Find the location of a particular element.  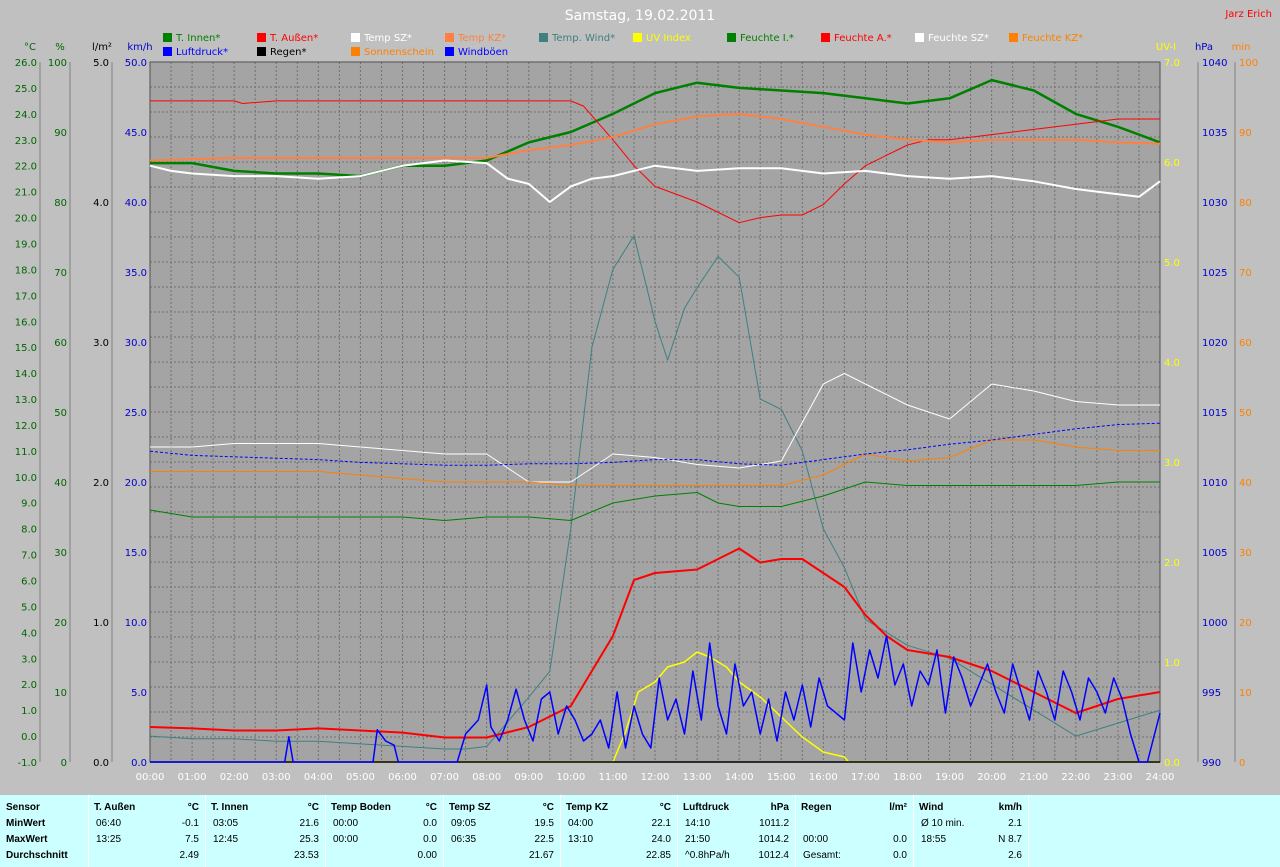

x-tick-label: 09:00 is located at coordinates (528, 777).